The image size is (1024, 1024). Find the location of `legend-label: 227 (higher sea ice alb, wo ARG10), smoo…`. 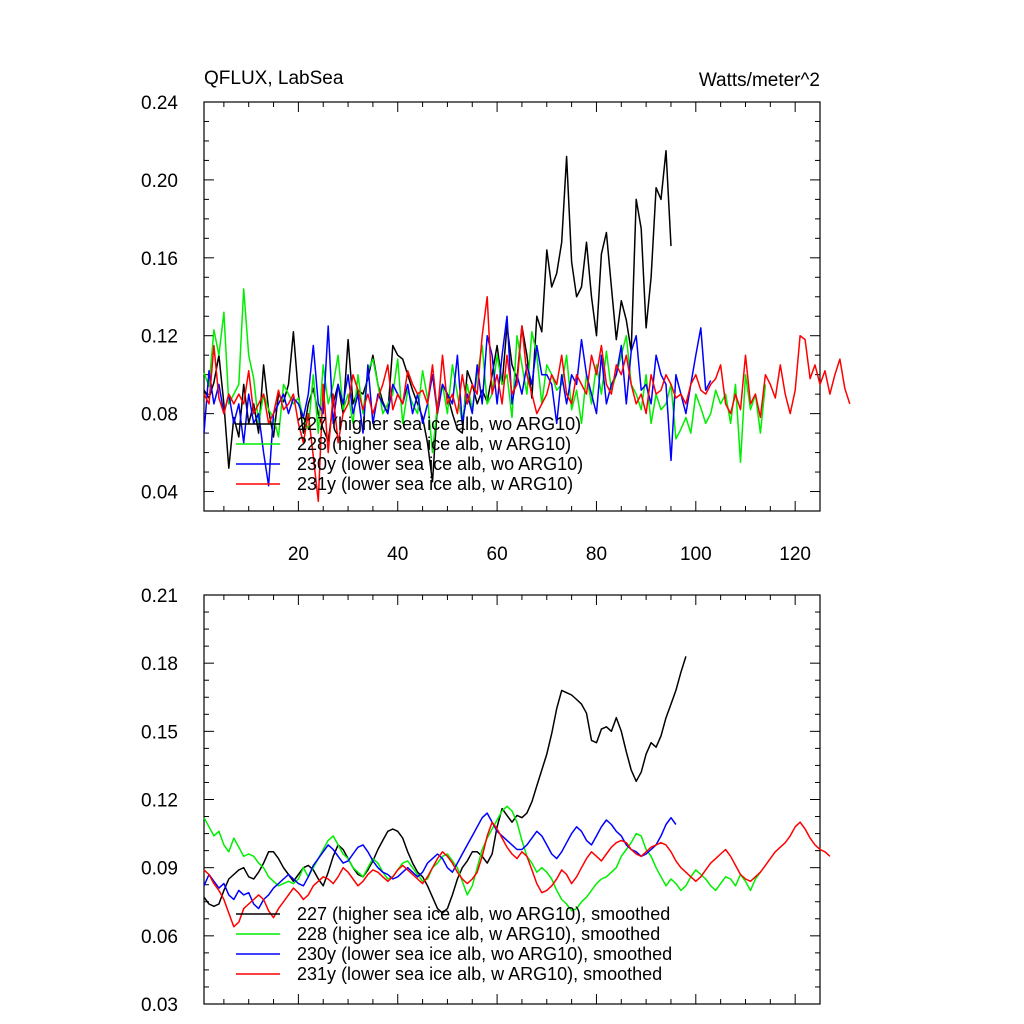

legend-label: 227 (higher sea ice alb, wo ARG10), smoo… is located at coordinates (483, 914).